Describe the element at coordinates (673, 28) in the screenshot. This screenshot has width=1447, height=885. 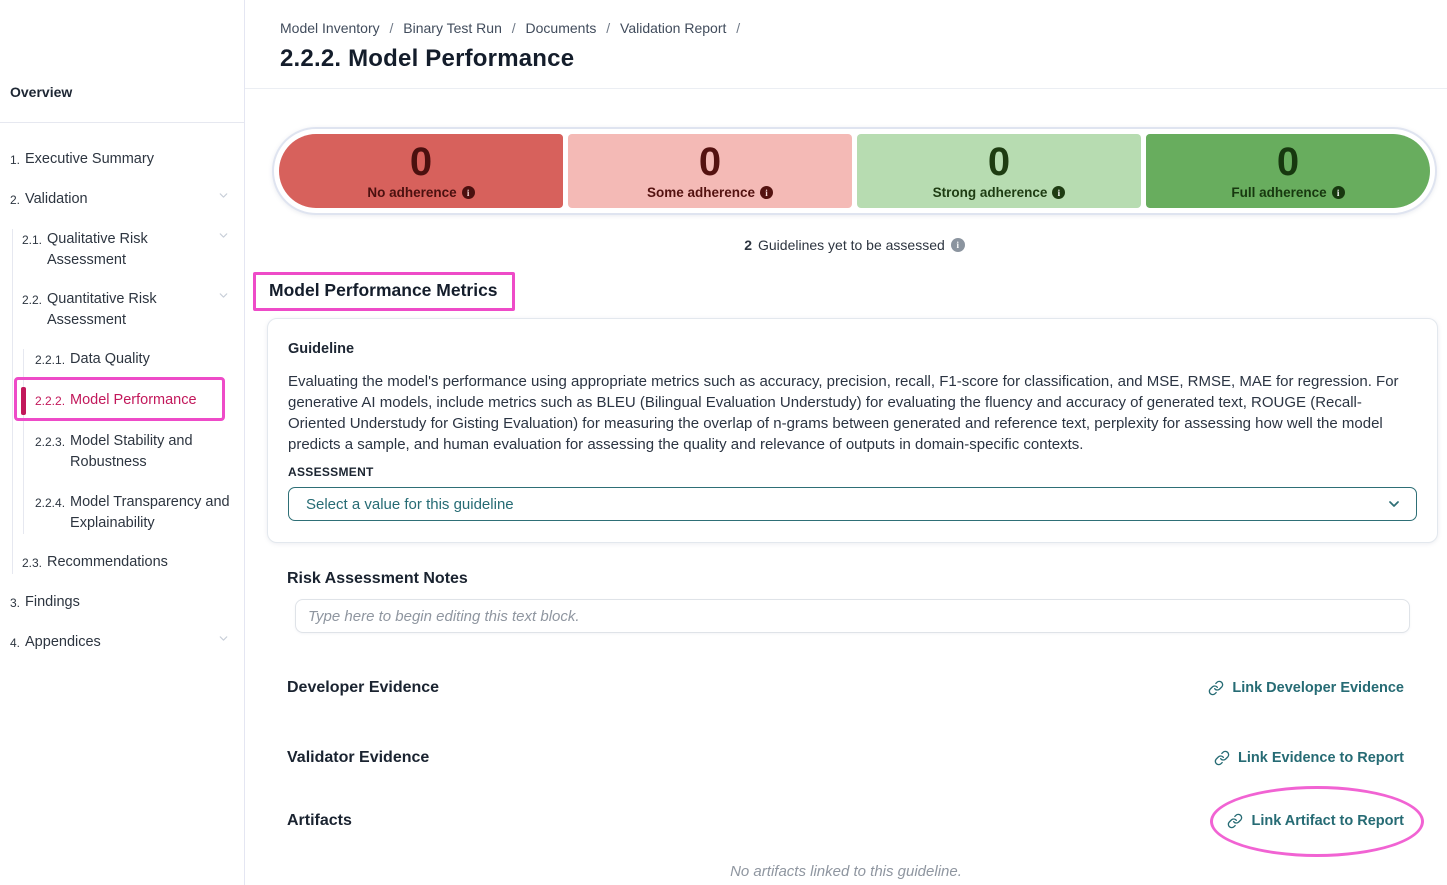
I see `breadcrumb-validation-report: Validation Report` at that location.